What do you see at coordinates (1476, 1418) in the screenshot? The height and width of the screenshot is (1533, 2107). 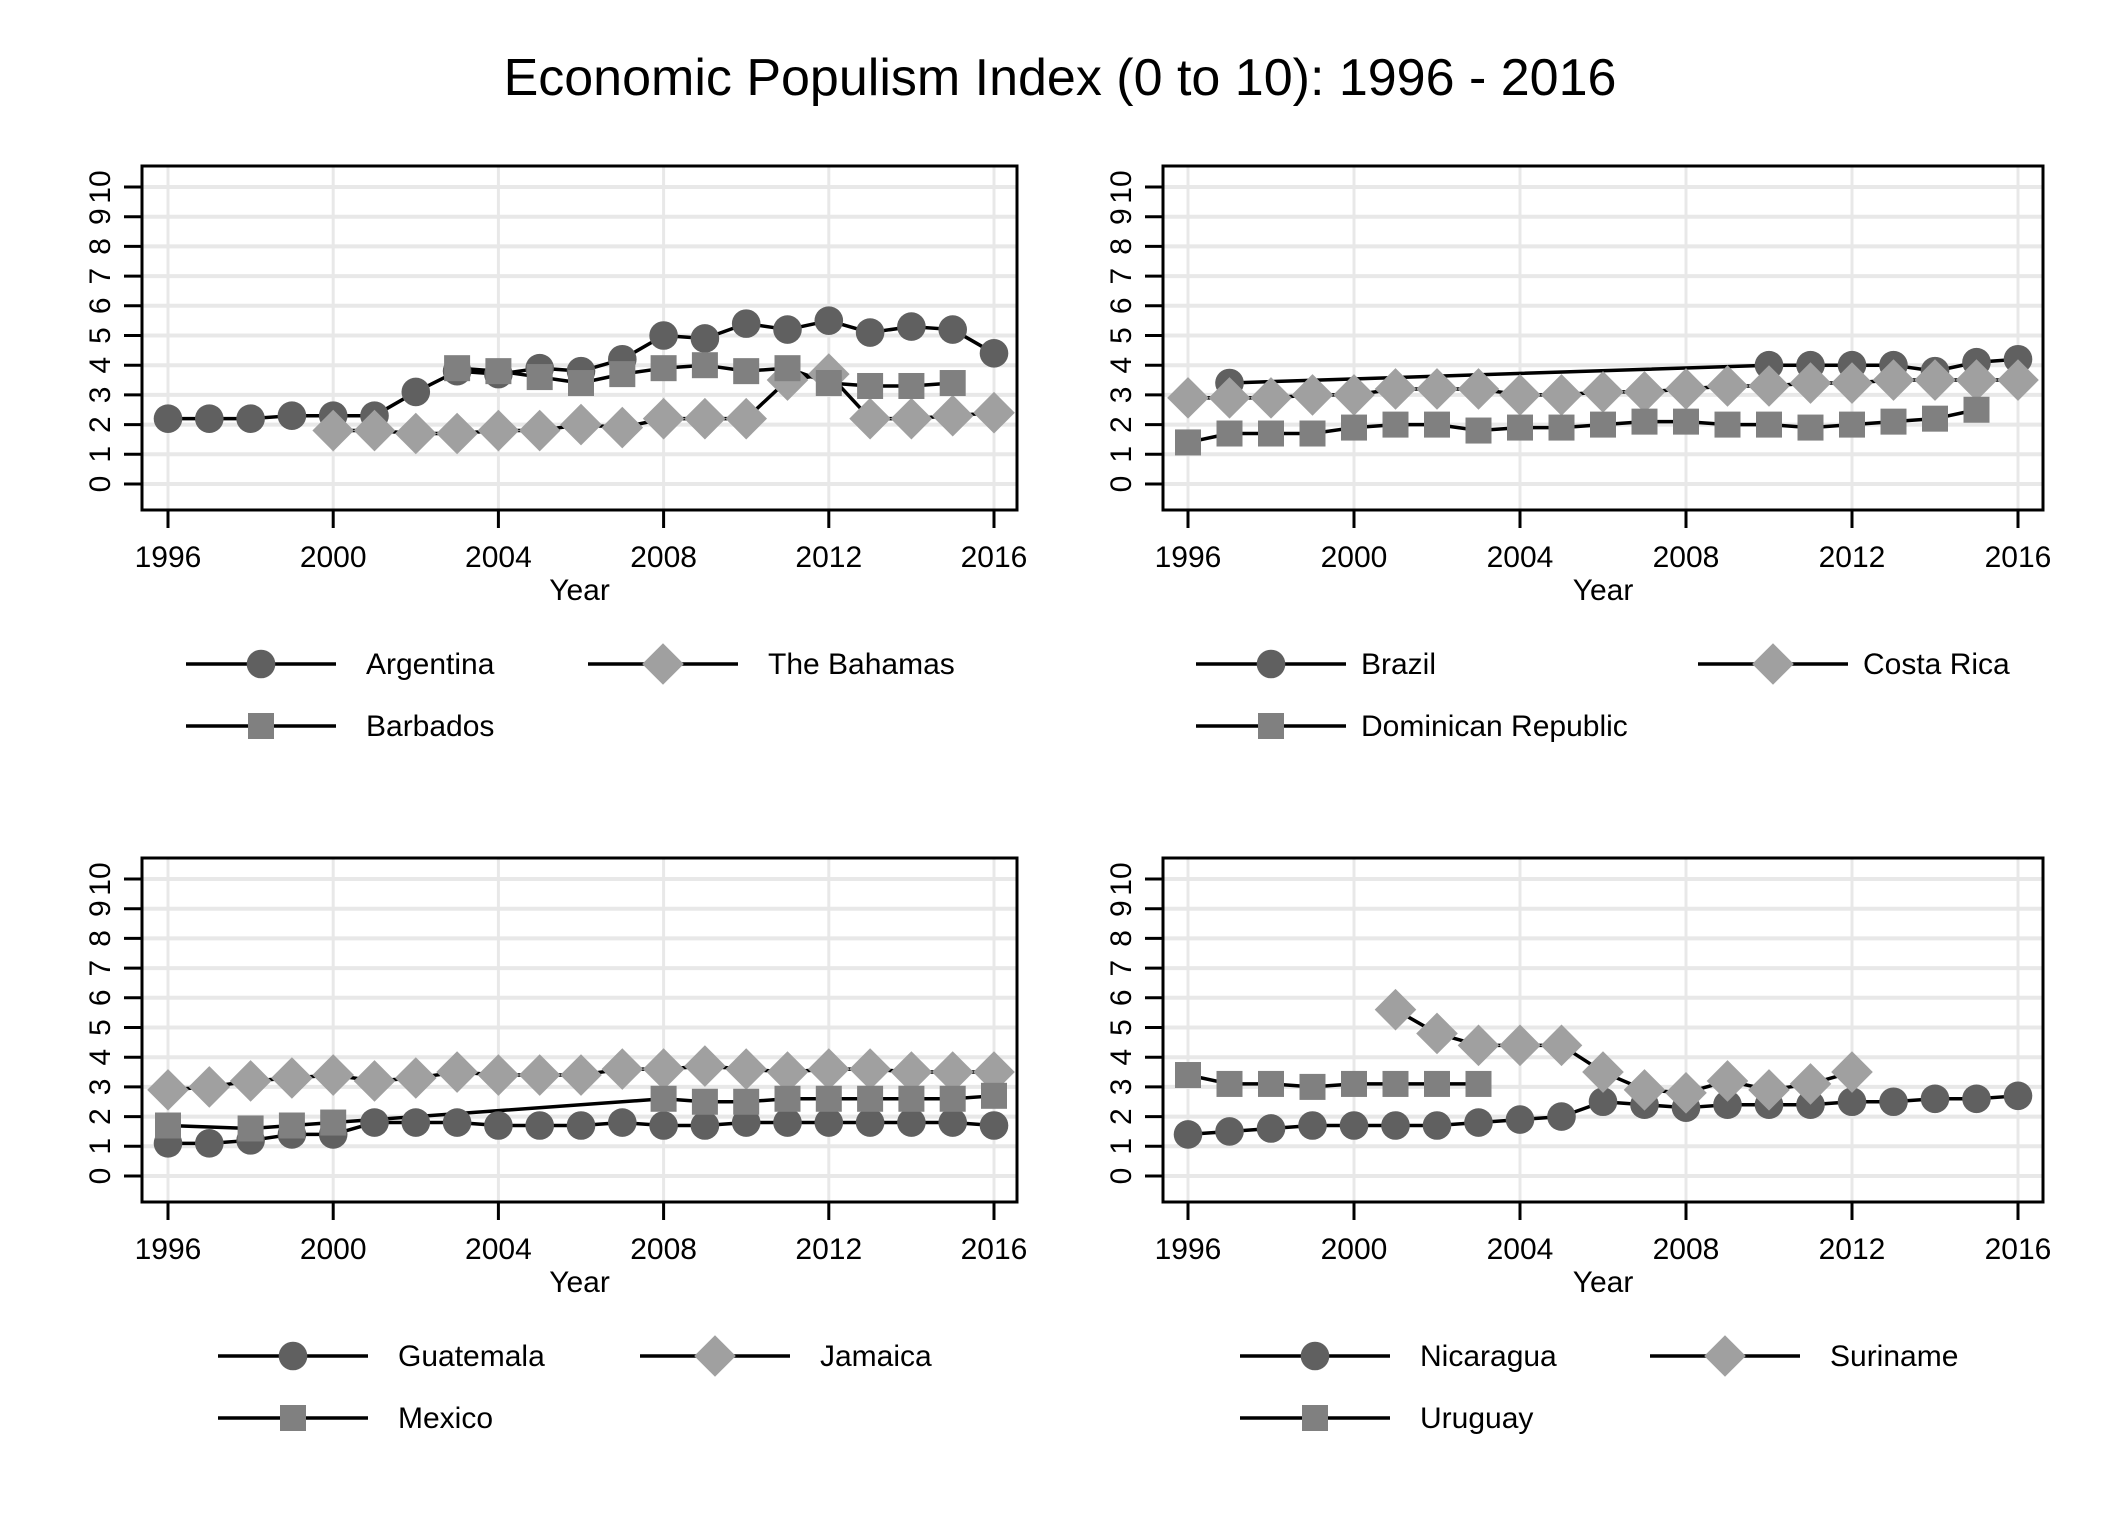 I see `legend-label: Uruguay` at bounding box center [1476, 1418].